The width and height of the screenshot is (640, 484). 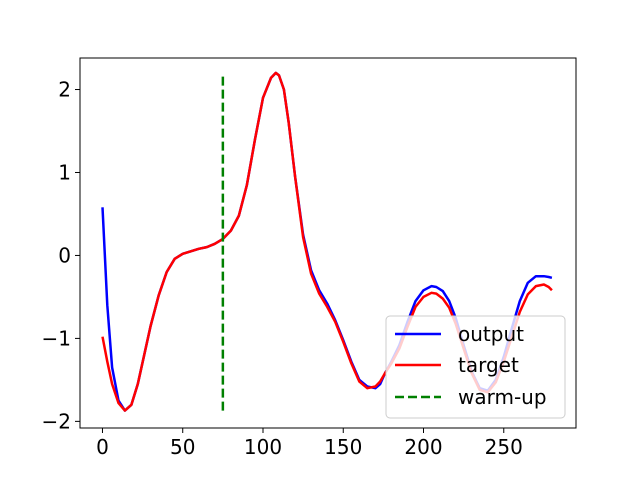 I want to click on legend-box, so click(x=475, y=367).